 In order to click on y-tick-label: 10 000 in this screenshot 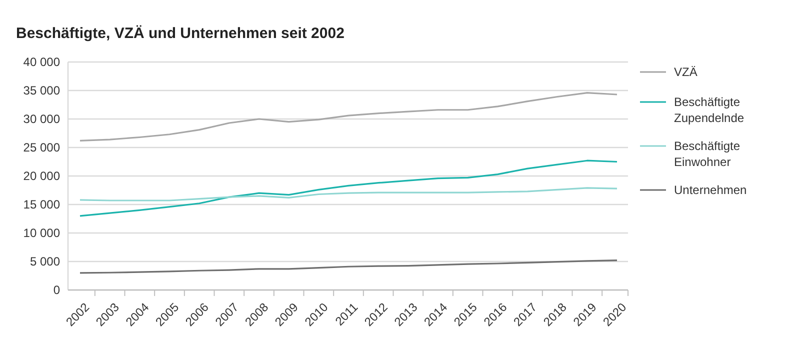, I will do `click(41, 233)`.